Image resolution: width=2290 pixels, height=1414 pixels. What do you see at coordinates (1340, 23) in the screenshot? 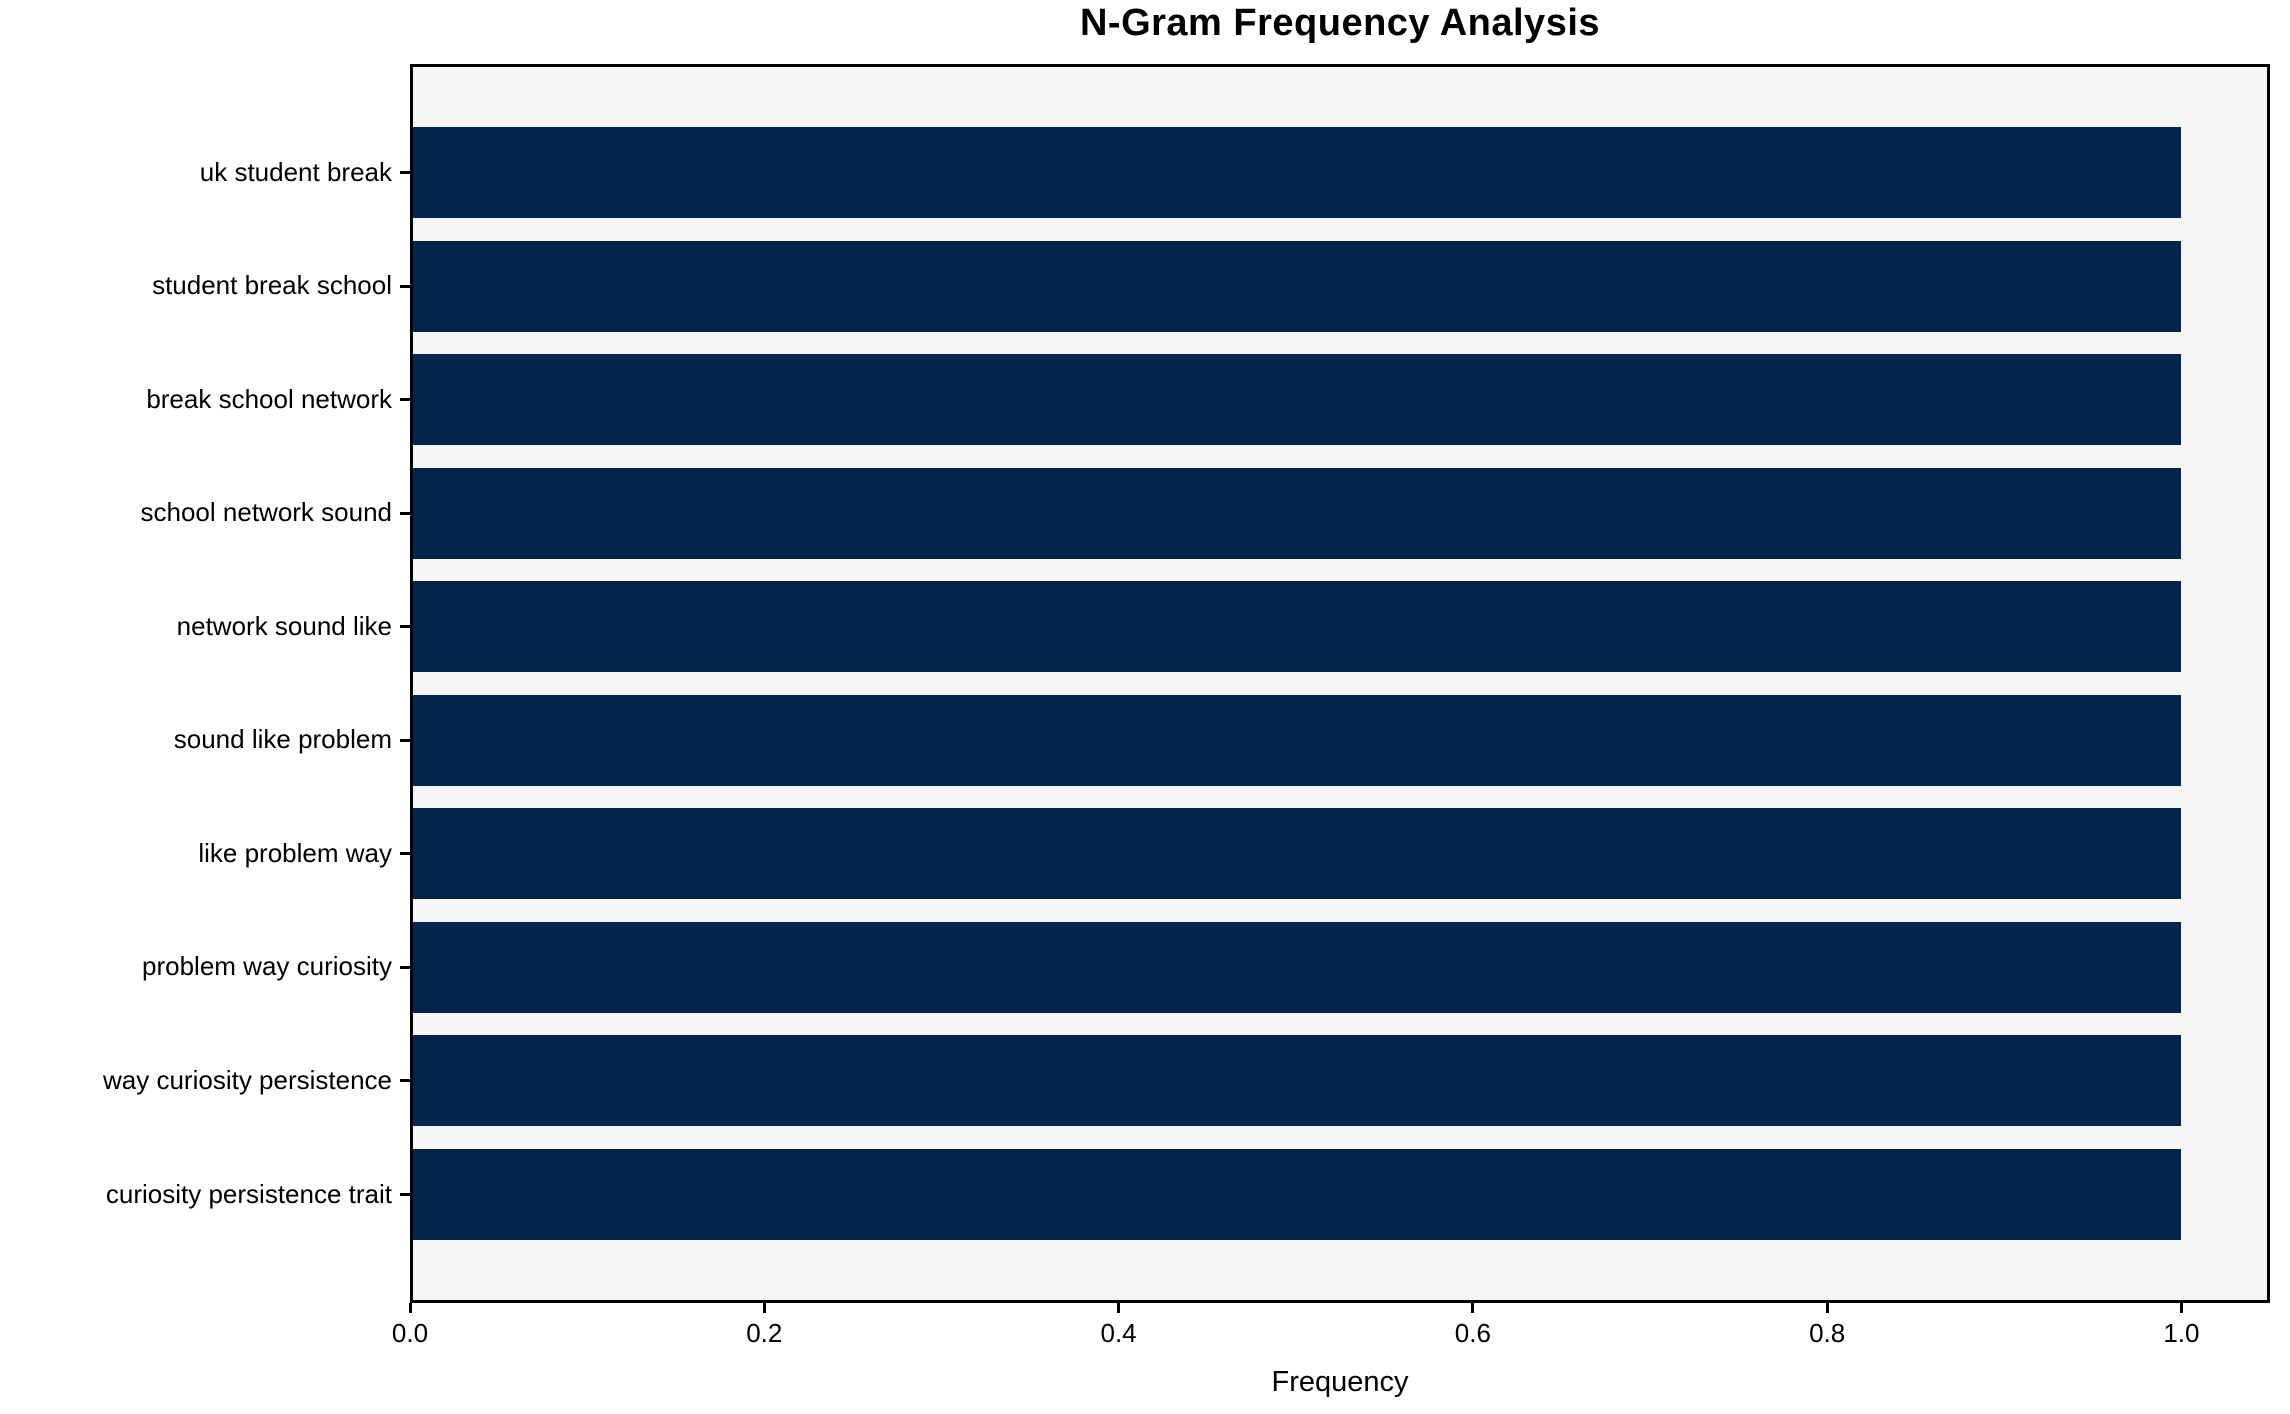
I see `chart-title: N-Gram Frequency Analysis` at bounding box center [1340, 23].